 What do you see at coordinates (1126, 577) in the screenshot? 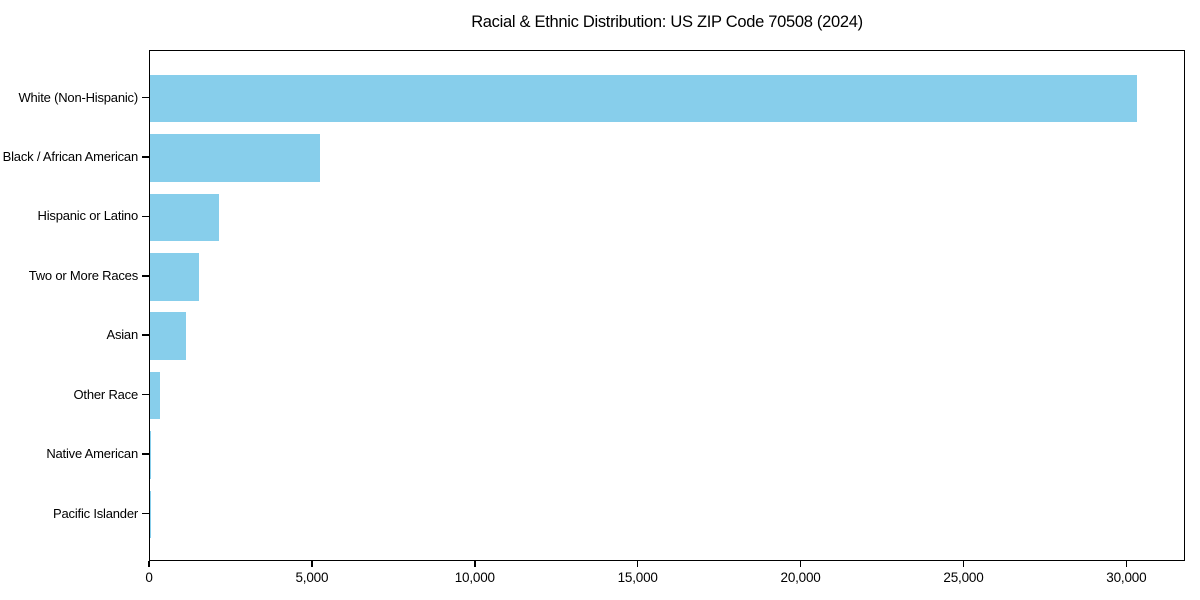
I see `xtick-label-30000: 30,000` at bounding box center [1126, 577].